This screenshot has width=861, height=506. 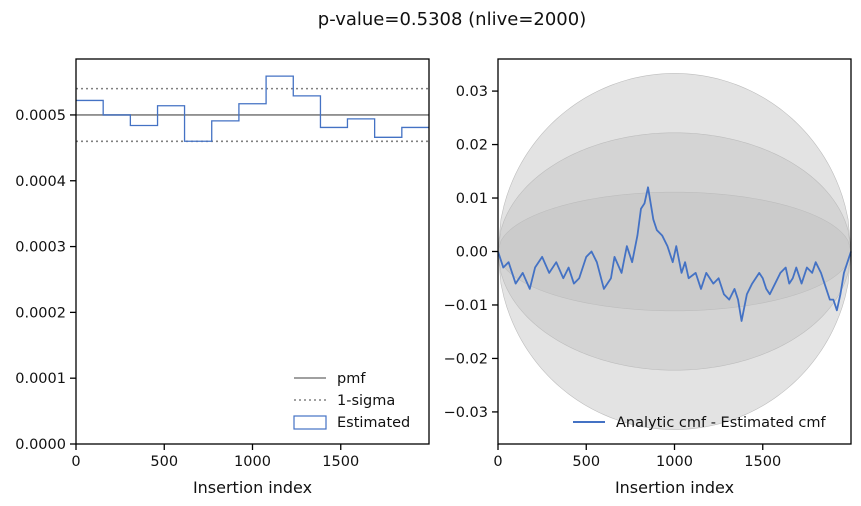 I want to click on cmf-x-axis-label: Insertion index, so click(x=674, y=487).